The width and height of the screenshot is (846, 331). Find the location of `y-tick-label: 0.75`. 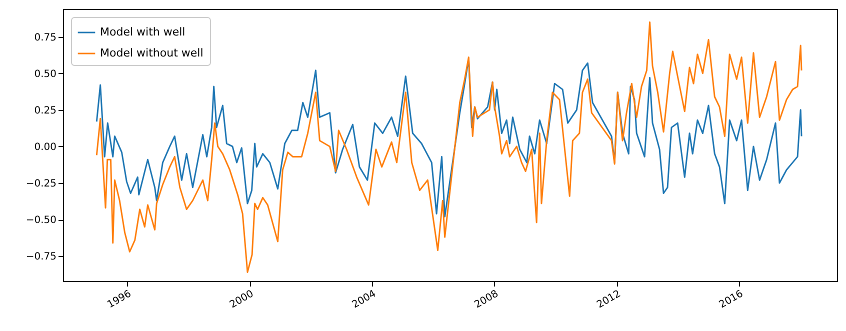

y-tick-label: 0.75 is located at coordinates (45, 38).